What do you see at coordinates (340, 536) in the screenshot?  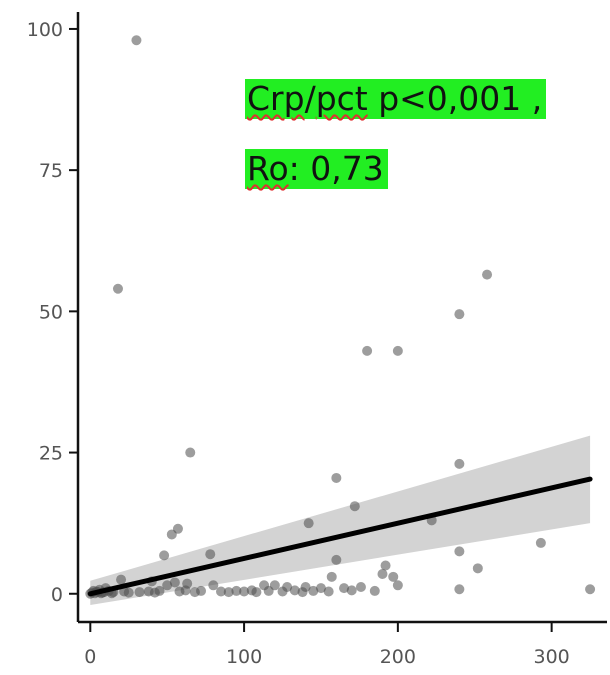 I see `regression-line` at bounding box center [340, 536].